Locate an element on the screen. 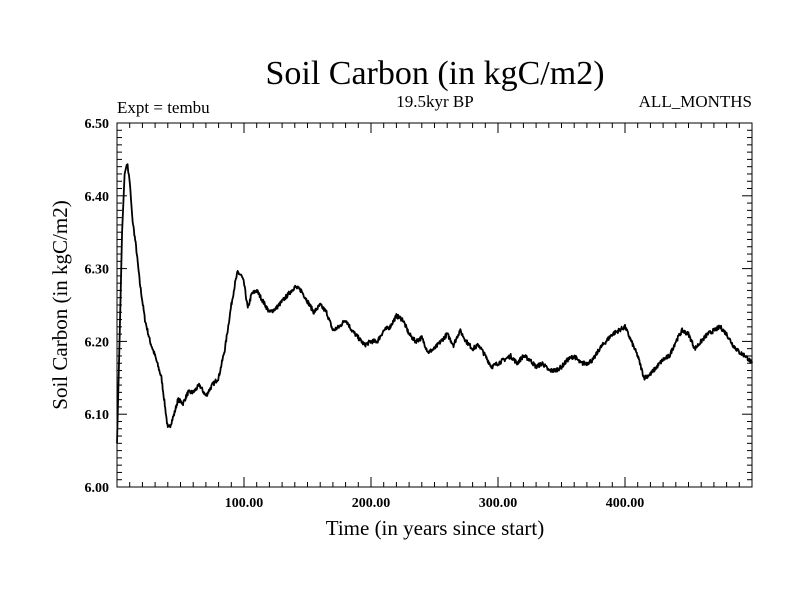 The height and width of the screenshot is (600, 800). x-axis-label: Time (in years since start) is located at coordinates (435, 528).